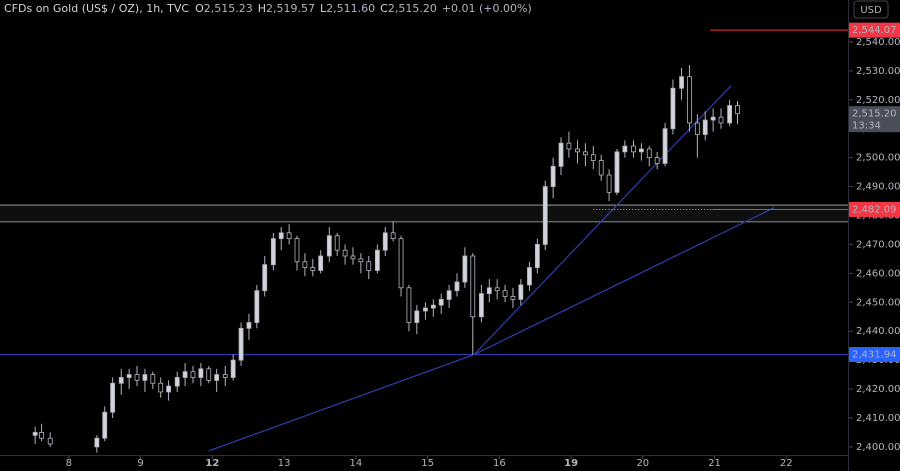  What do you see at coordinates (878, 447) in the screenshot?
I see `y-tick-label: 2,400.00` at bounding box center [878, 447].